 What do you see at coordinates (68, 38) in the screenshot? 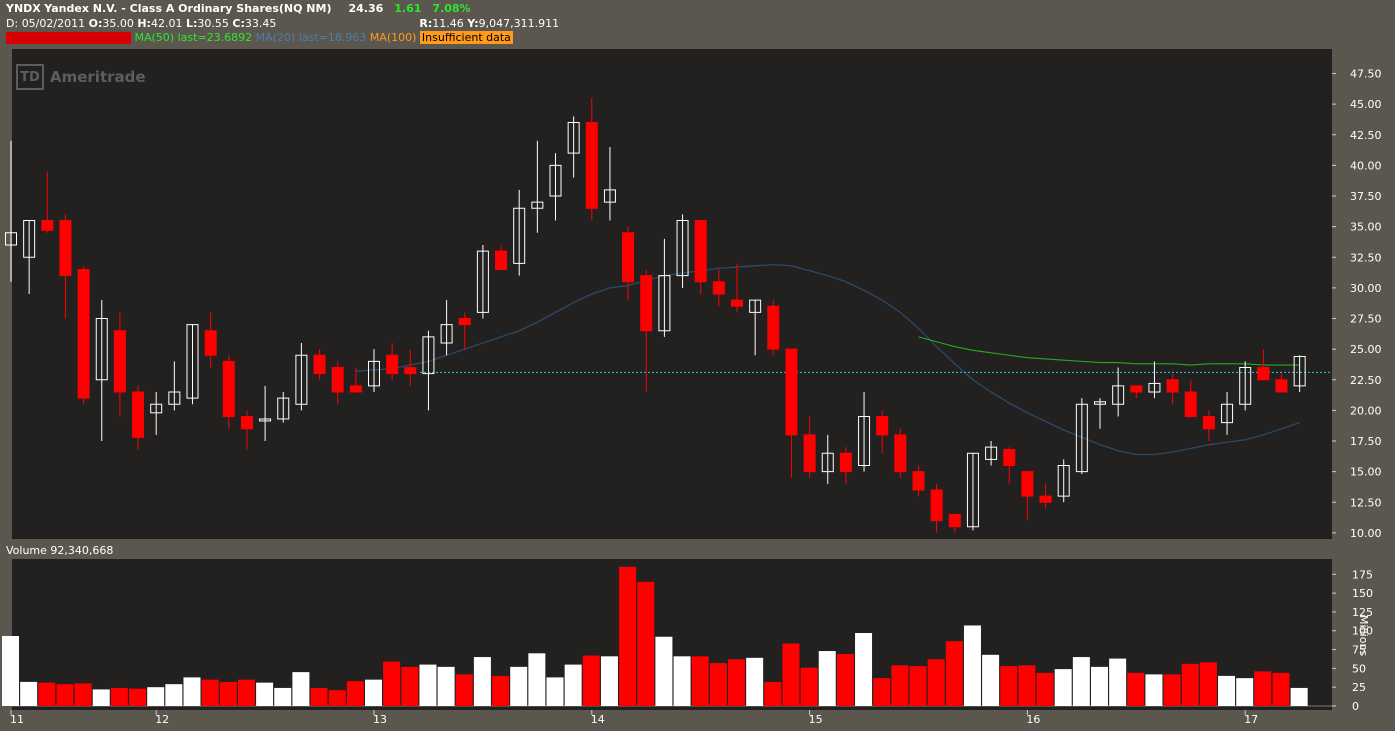
I see `study-hidden-block` at bounding box center [68, 38].